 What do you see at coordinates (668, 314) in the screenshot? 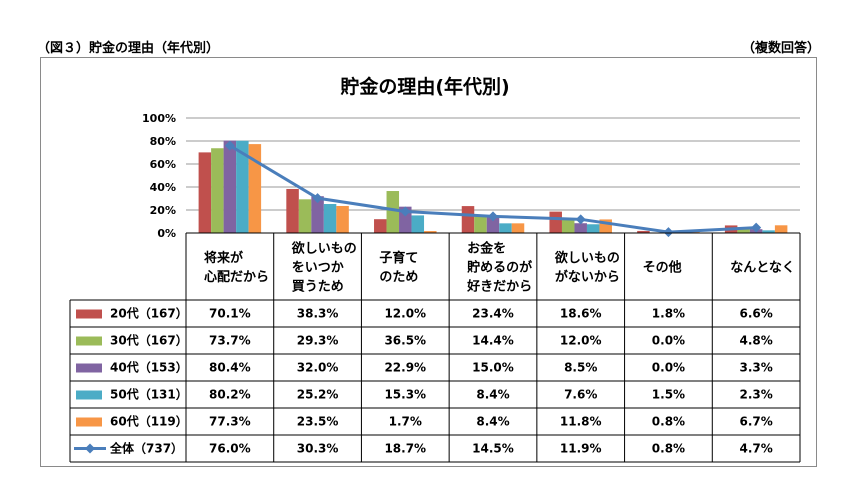
I see `table-cell-value: 1.8%` at bounding box center [668, 314].